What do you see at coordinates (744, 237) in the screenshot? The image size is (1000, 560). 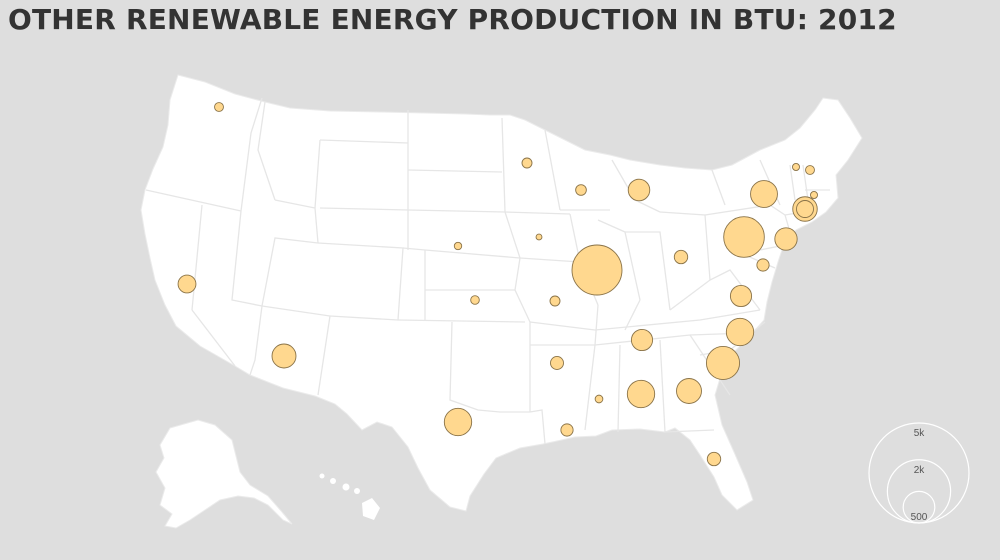 I see `bubble-pa` at bounding box center [744, 237].